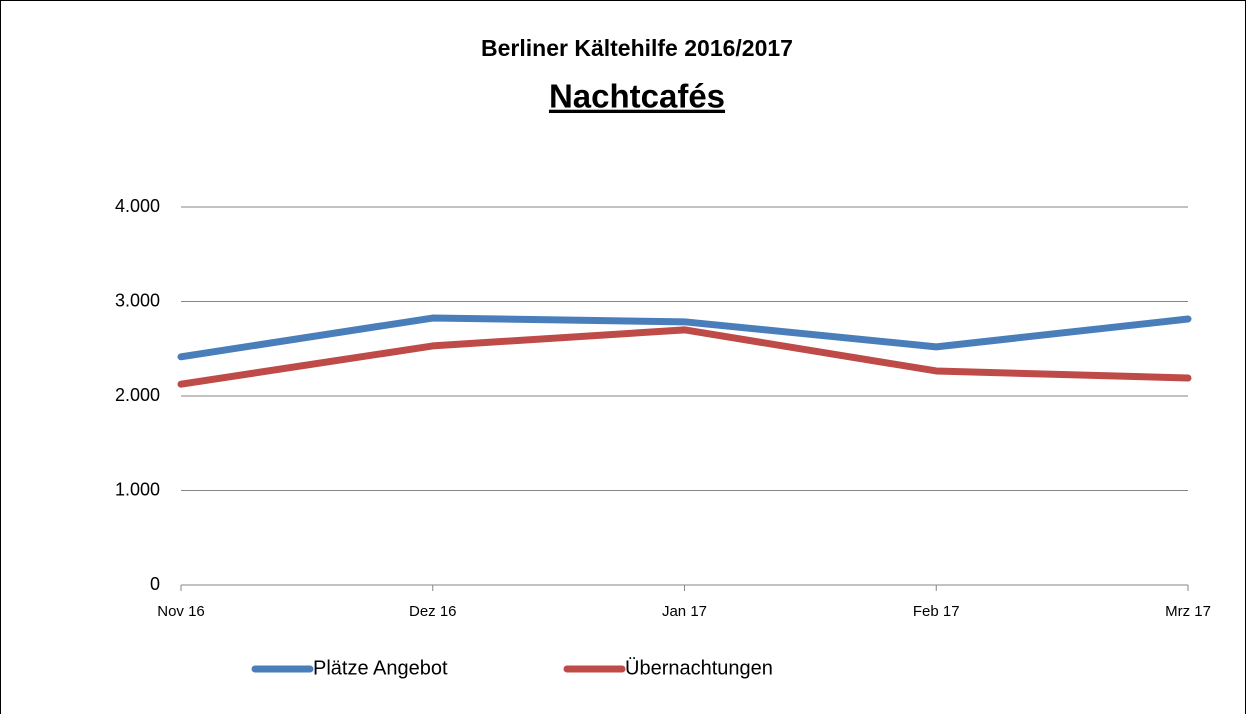 The image size is (1246, 714). Describe the element at coordinates (137, 395) in the screenshot. I see `y-tick-label: 2.000` at that location.